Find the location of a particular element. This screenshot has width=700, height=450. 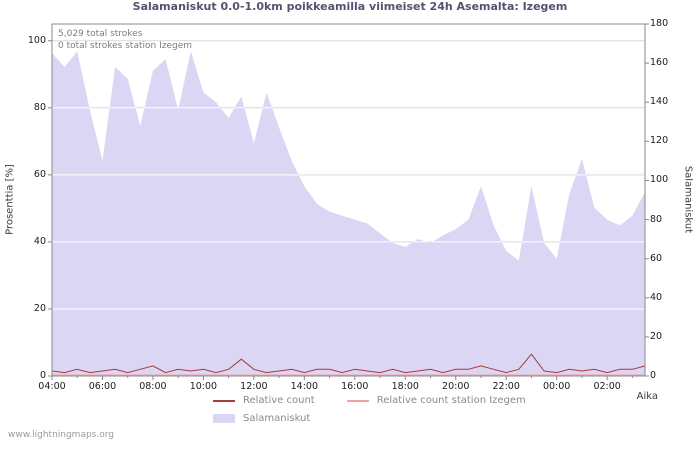

tick-label: 22:00 is located at coordinates (506, 386).